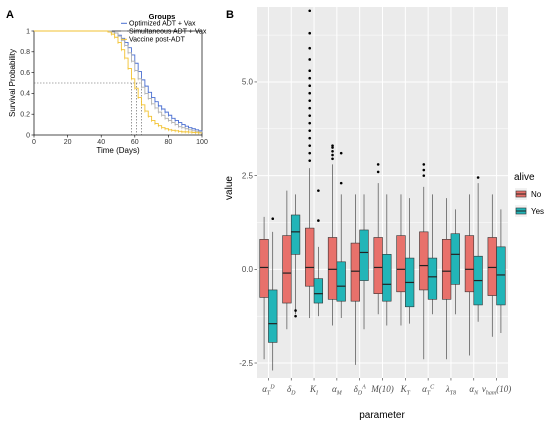 The height and width of the screenshot is (423, 550). What do you see at coordinates (291, 390) in the screenshot?
I see `parameter-label: δD` at bounding box center [291, 390].